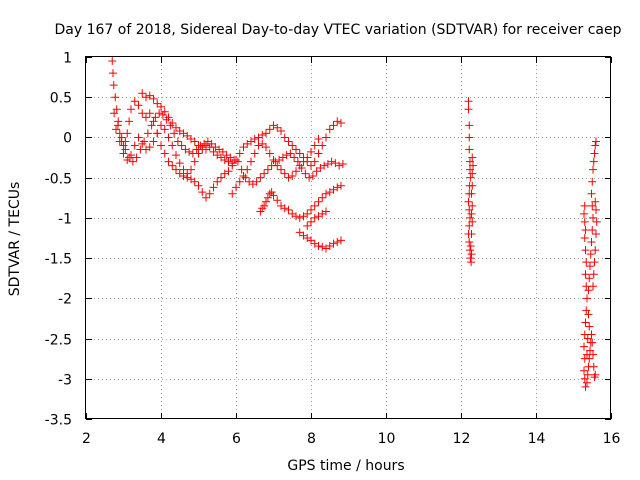  What do you see at coordinates (58, 260) in the screenshot?
I see `y-tick-label: -1.5` at bounding box center [58, 260].